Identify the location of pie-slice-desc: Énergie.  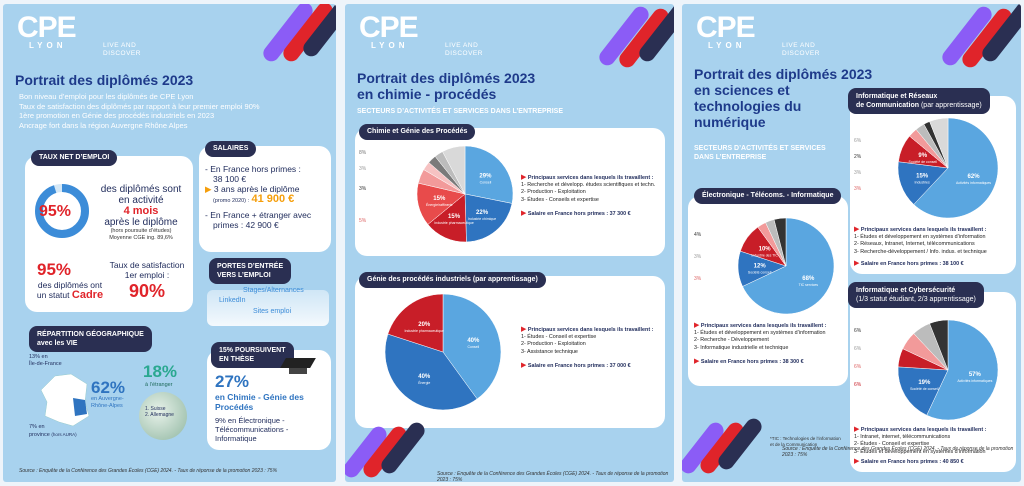
(424, 382).